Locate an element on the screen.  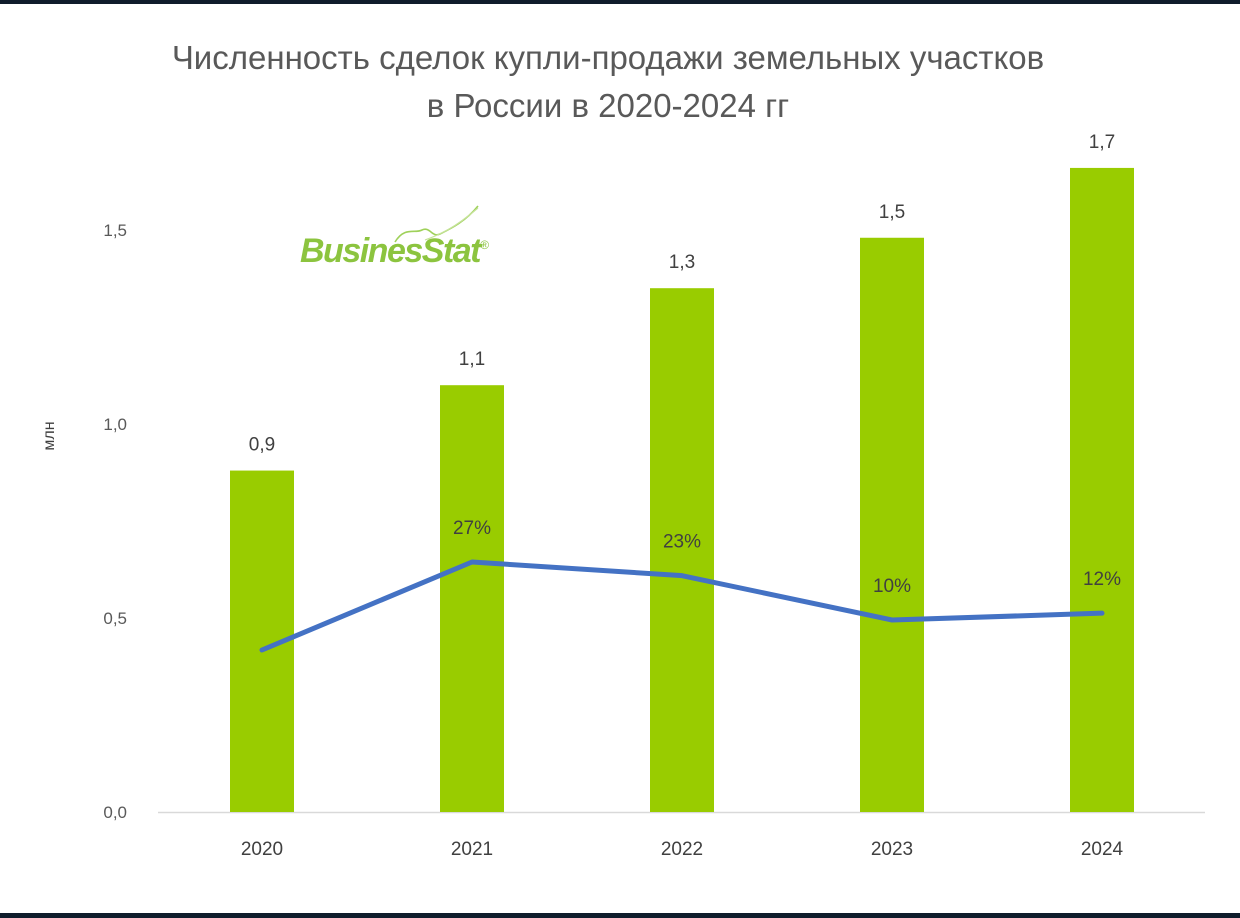
chart-title-line-2: в России в 2020-2024 гг is located at coordinates (608, 105).